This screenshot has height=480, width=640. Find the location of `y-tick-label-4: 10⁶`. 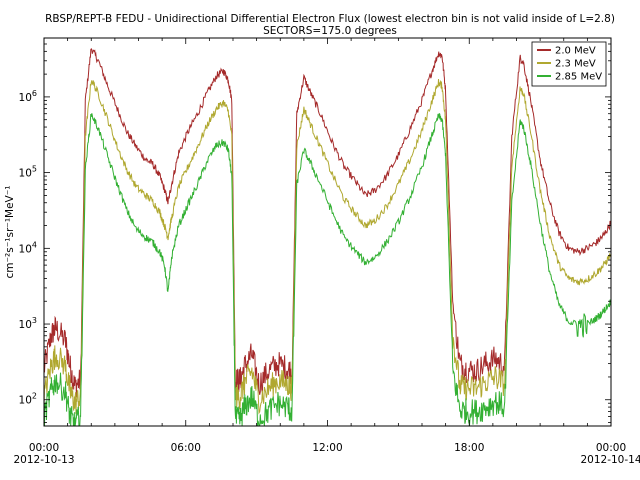

y-tick-label-4: 10⁶ is located at coordinates (28, 96).